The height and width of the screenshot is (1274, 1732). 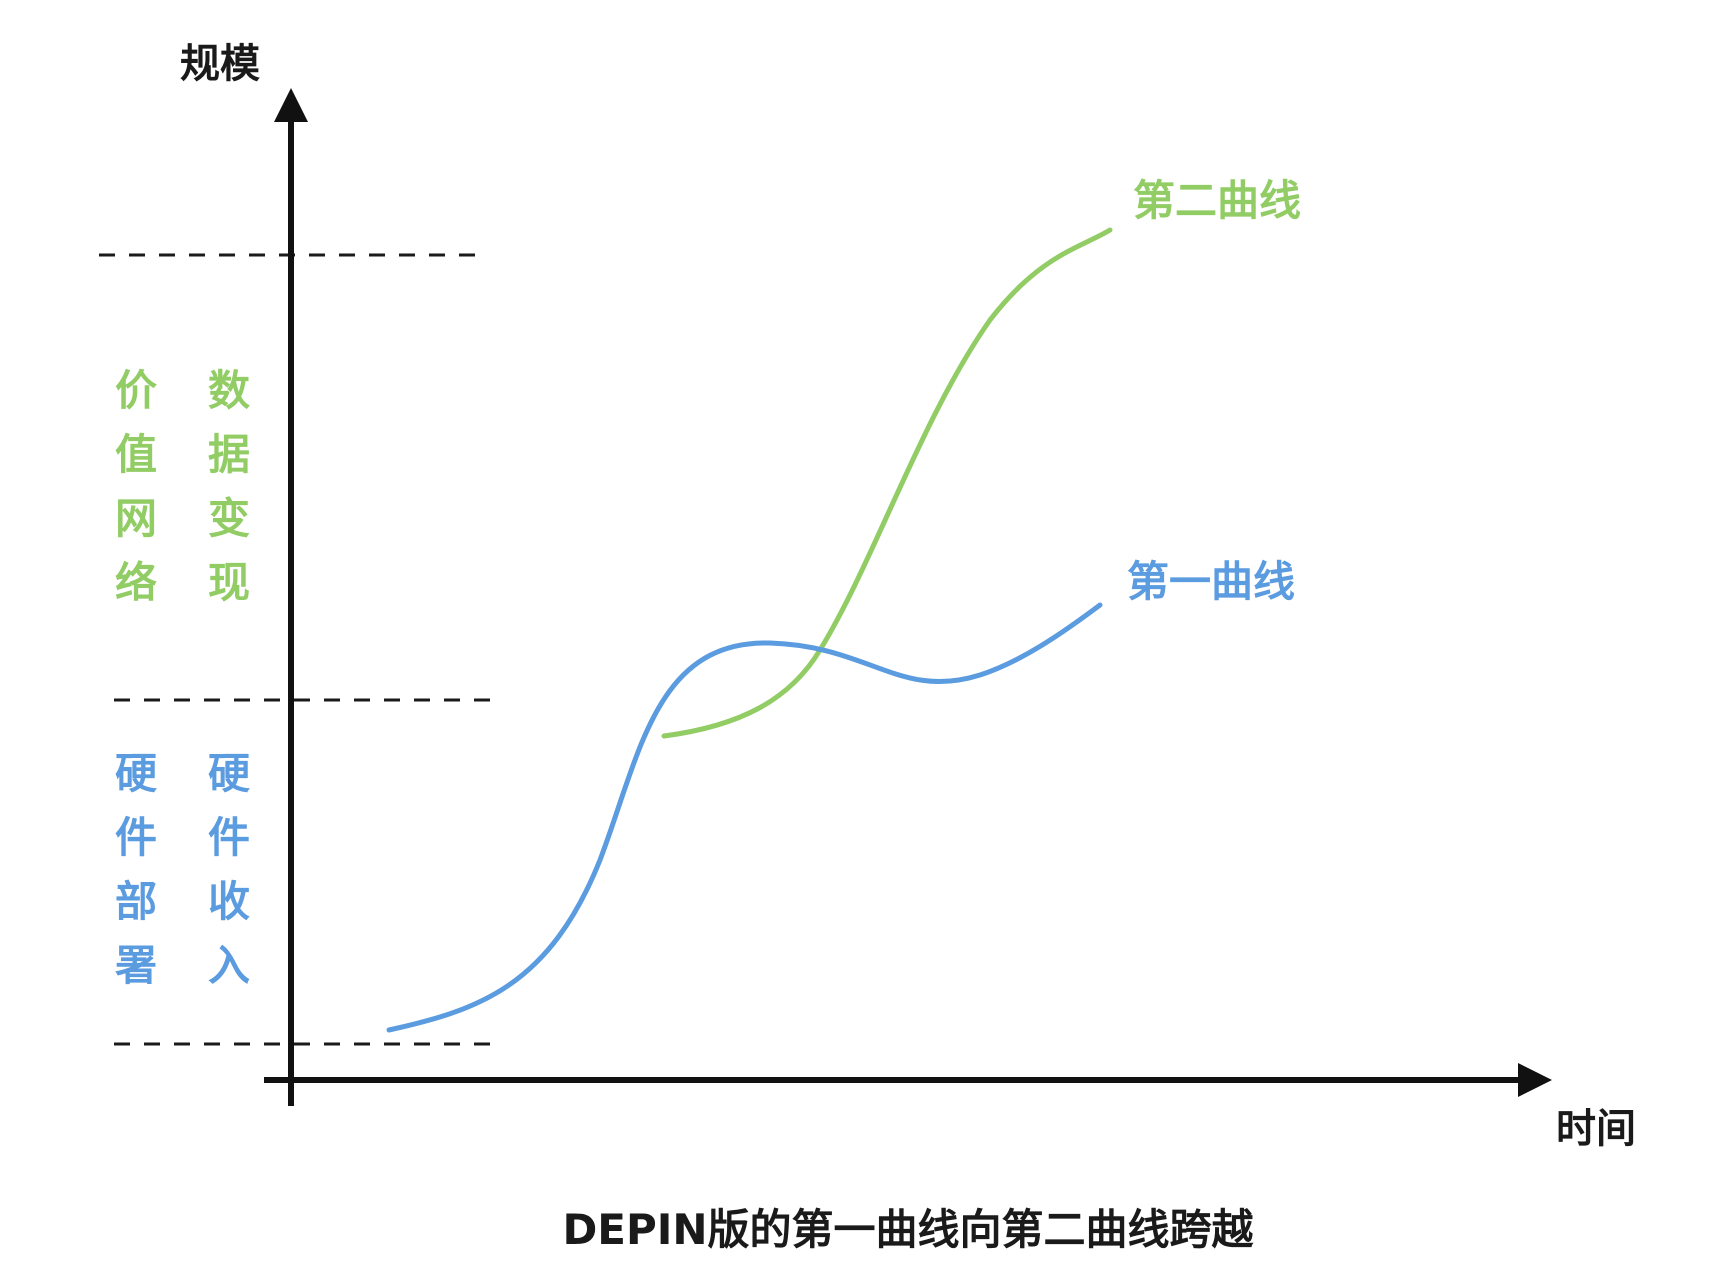 I want to click on zone-char: 值, so click(x=136, y=454).